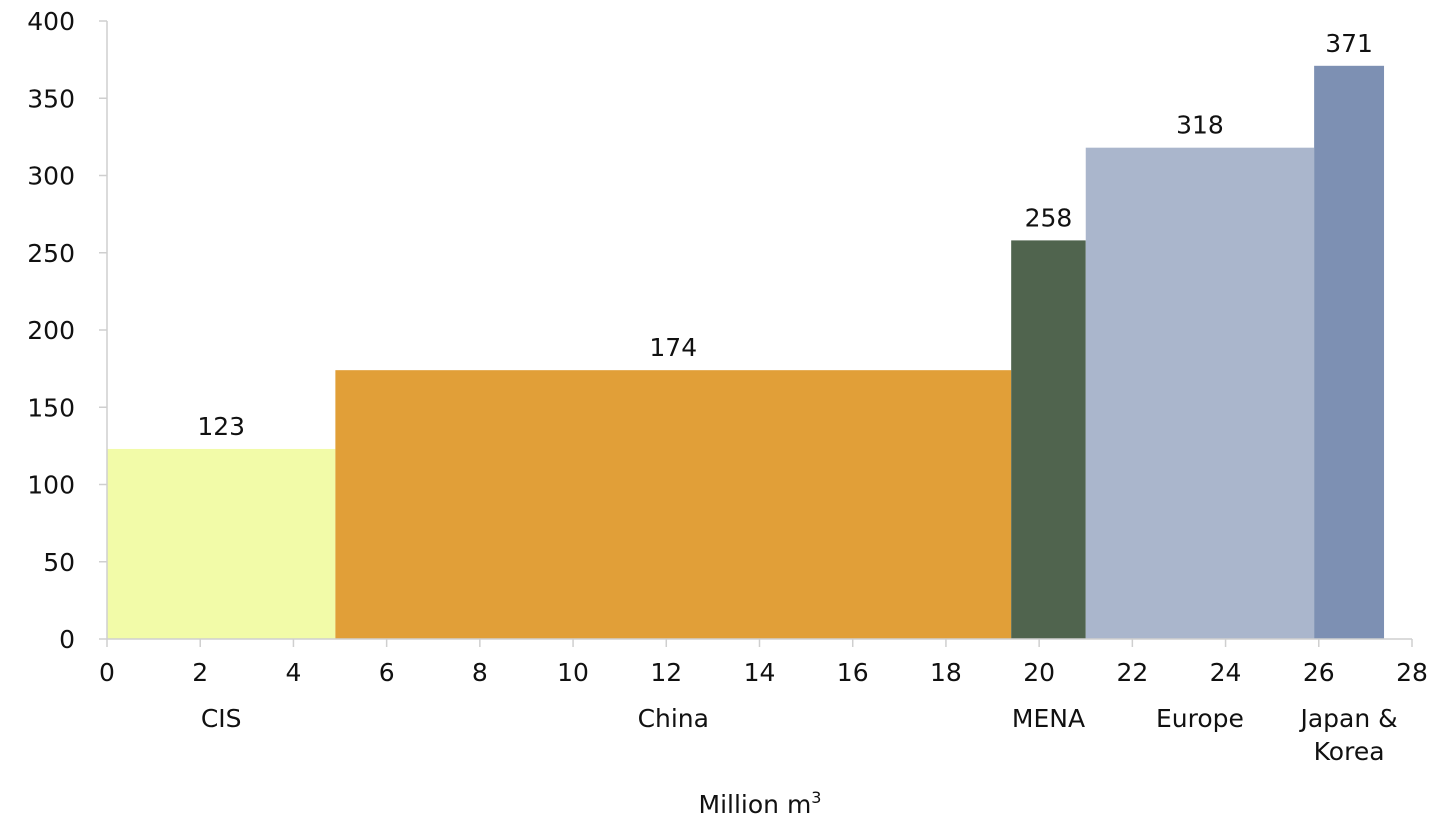 This screenshot has width=1437, height=825. Describe the element at coordinates (1412, 672) in the screenshot. I see `x-tick-label: 28` at that location.